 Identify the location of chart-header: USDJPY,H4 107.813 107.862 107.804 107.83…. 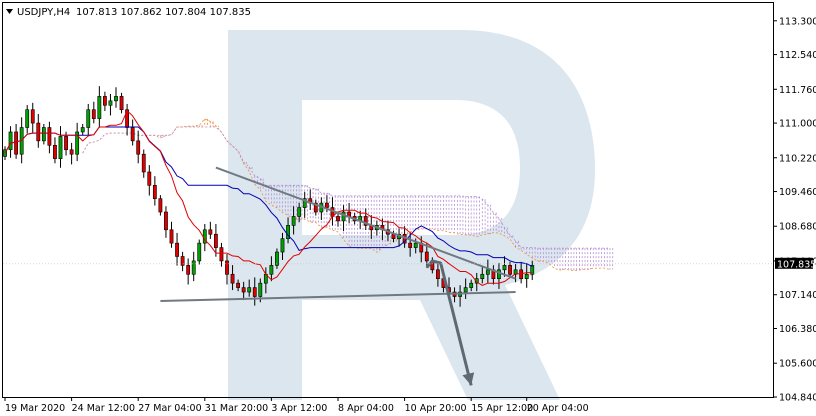
(128, 12).